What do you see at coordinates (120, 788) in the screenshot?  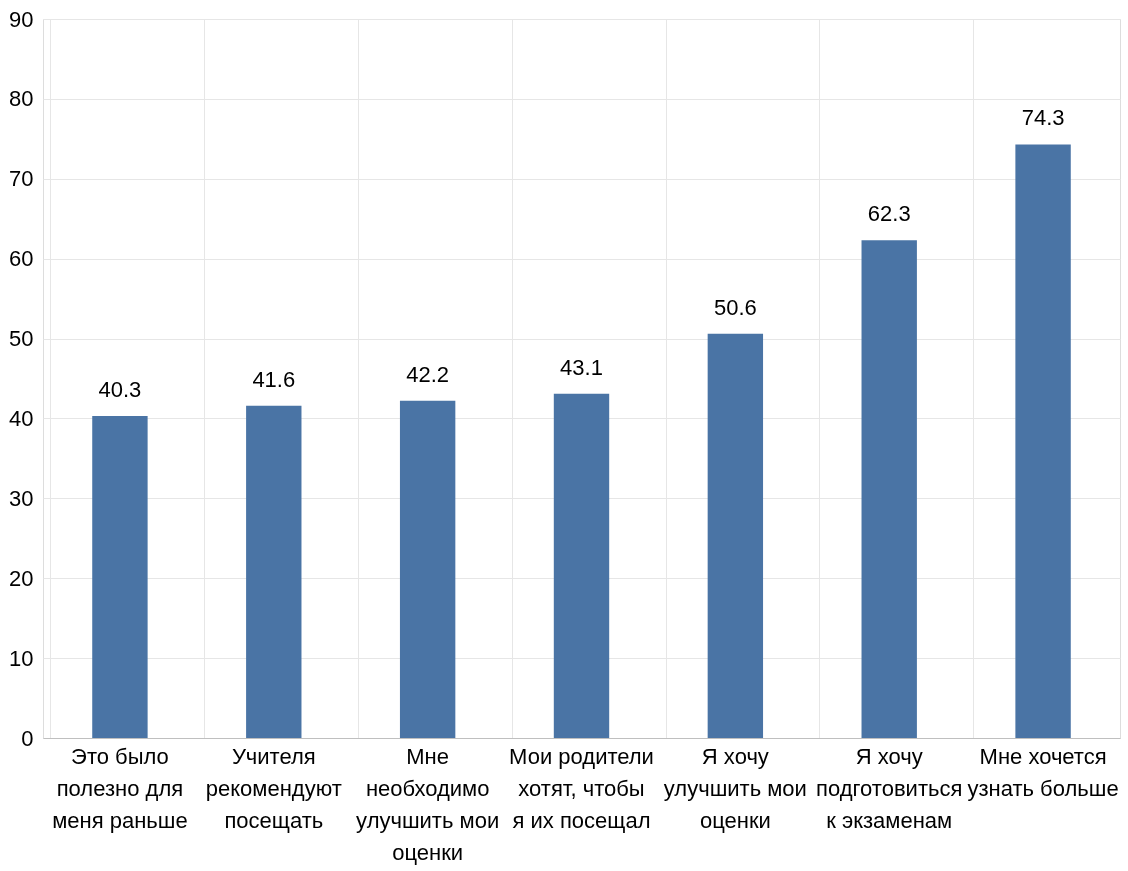 I see `x-tick-label: Это было полезно для меня раньше` at bounding box center [120, 788].